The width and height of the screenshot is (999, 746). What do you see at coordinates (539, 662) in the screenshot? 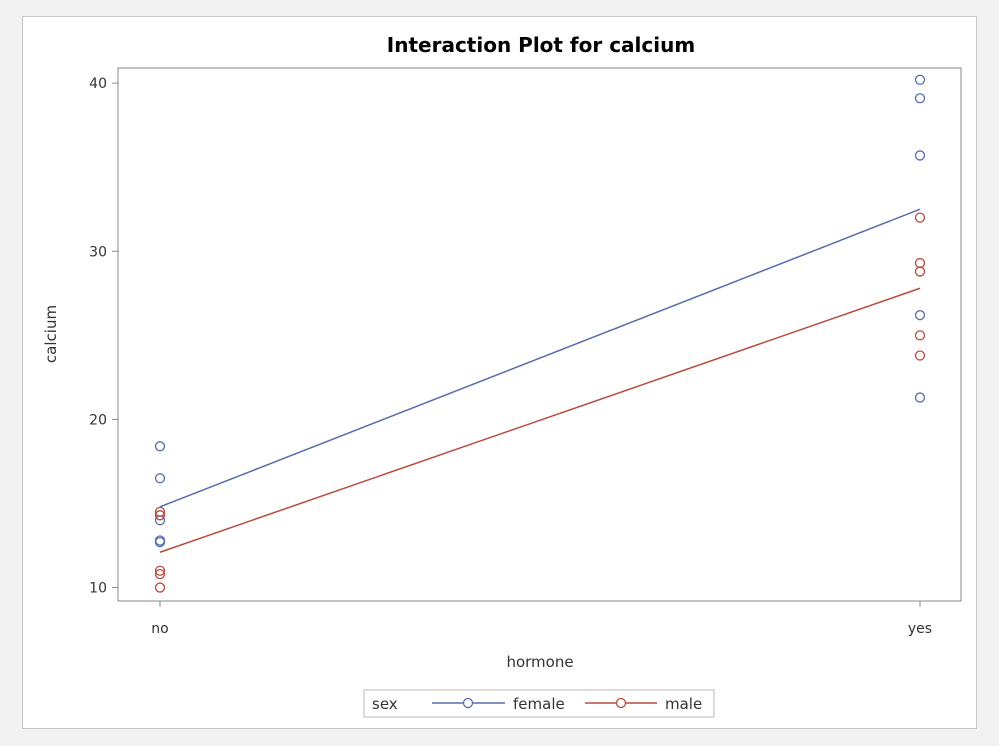
I see `x-axis-label: hormone` at bounding box center [539, 662].